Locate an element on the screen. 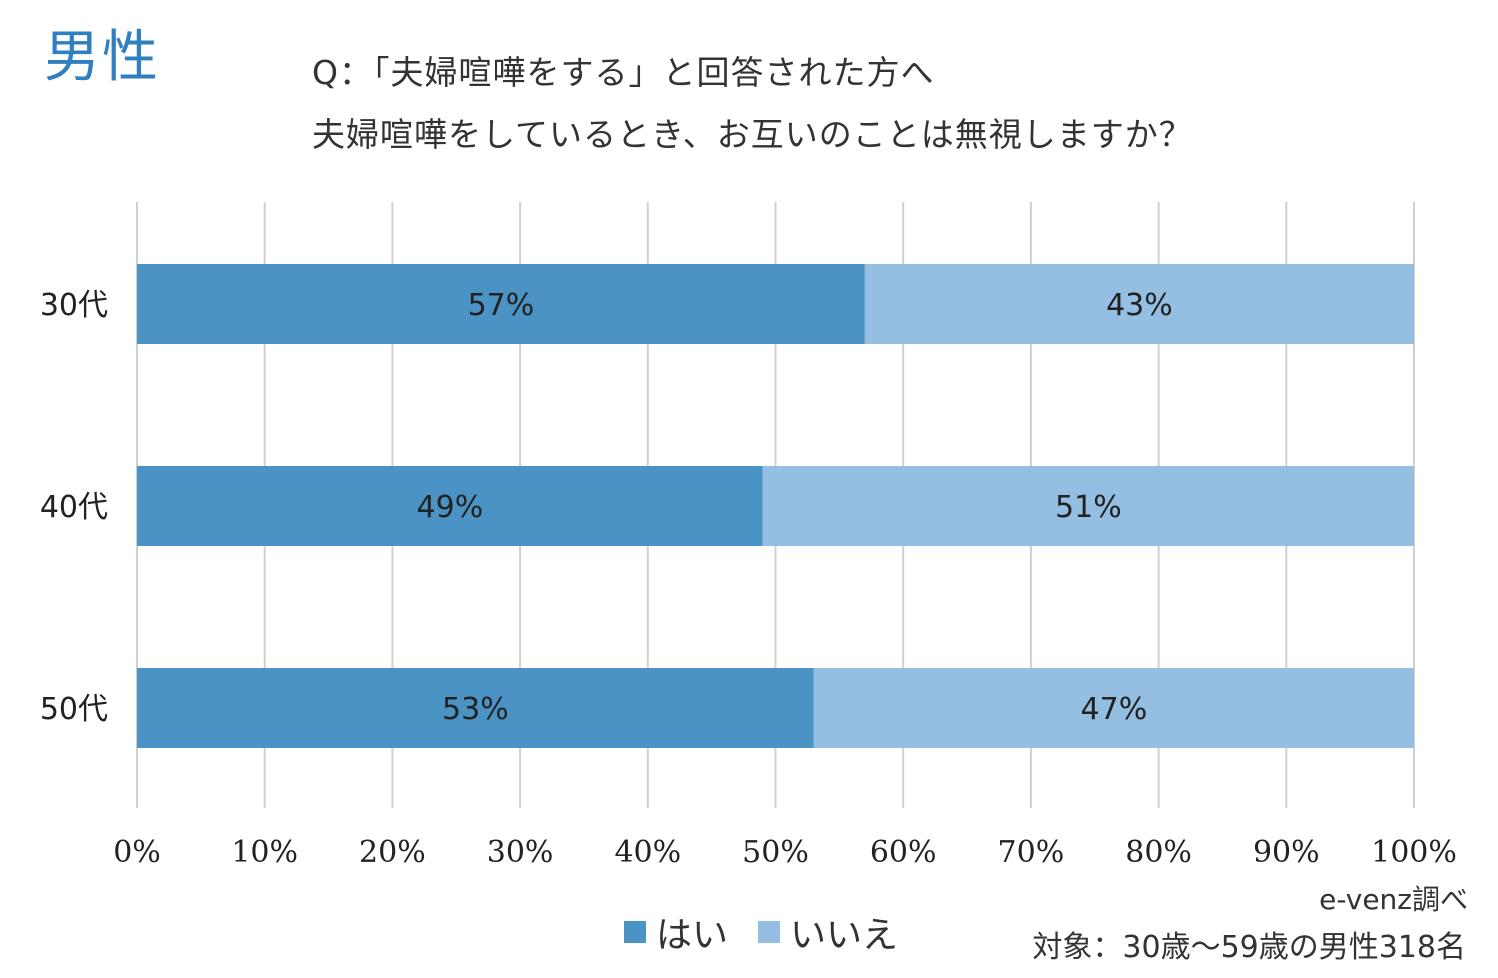  bar-value-label: 49% is located at coordinates (450, 507).